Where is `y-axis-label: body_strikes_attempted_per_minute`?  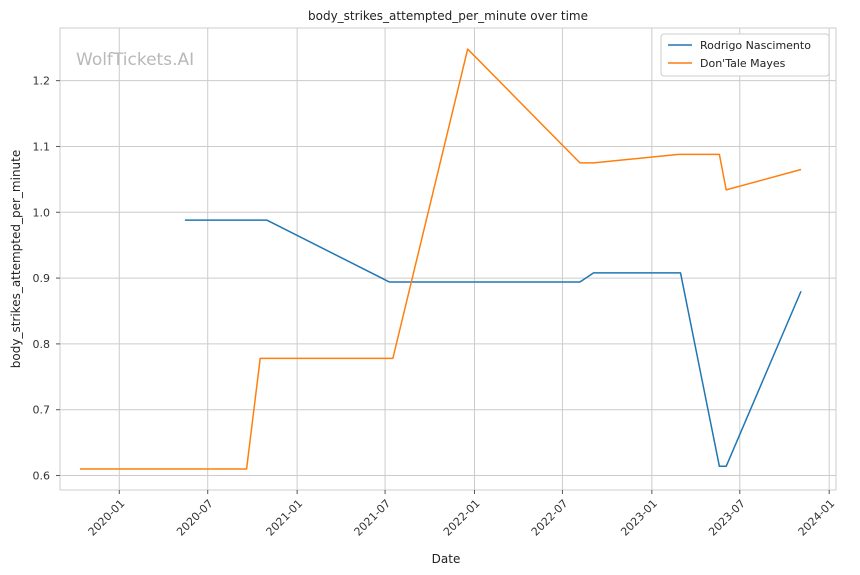 y-axis-label: body_strikes_attempted_per_minute is located at coordinates (16, 259).